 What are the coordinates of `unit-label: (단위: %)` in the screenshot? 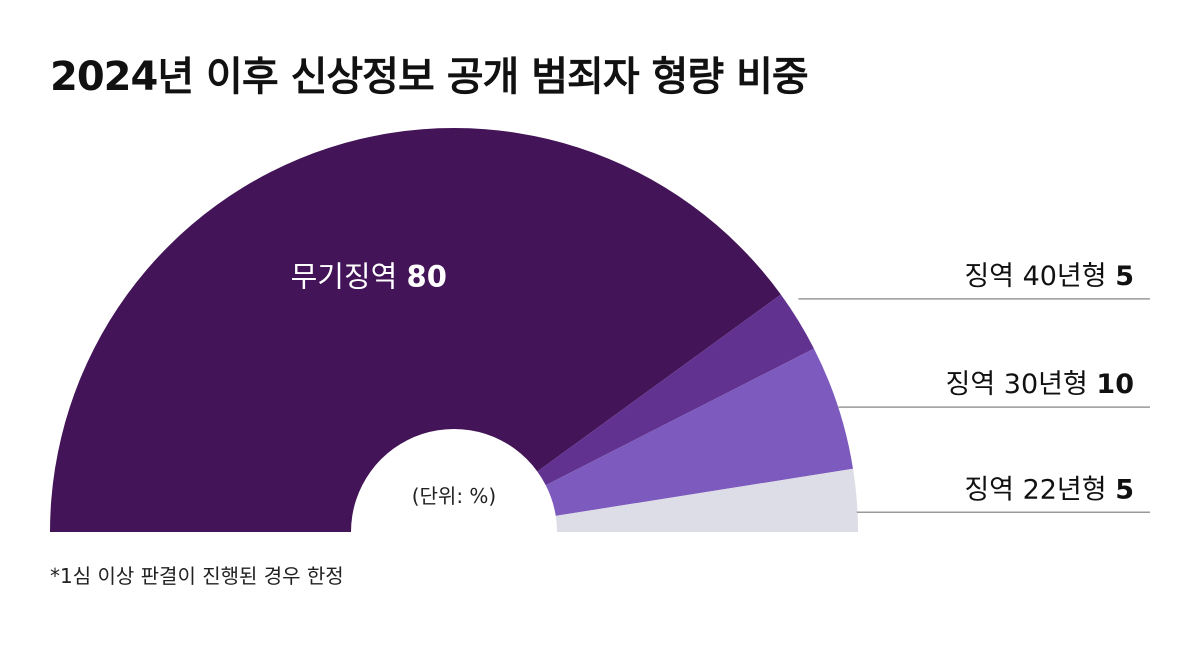 It's located at (454, 496).